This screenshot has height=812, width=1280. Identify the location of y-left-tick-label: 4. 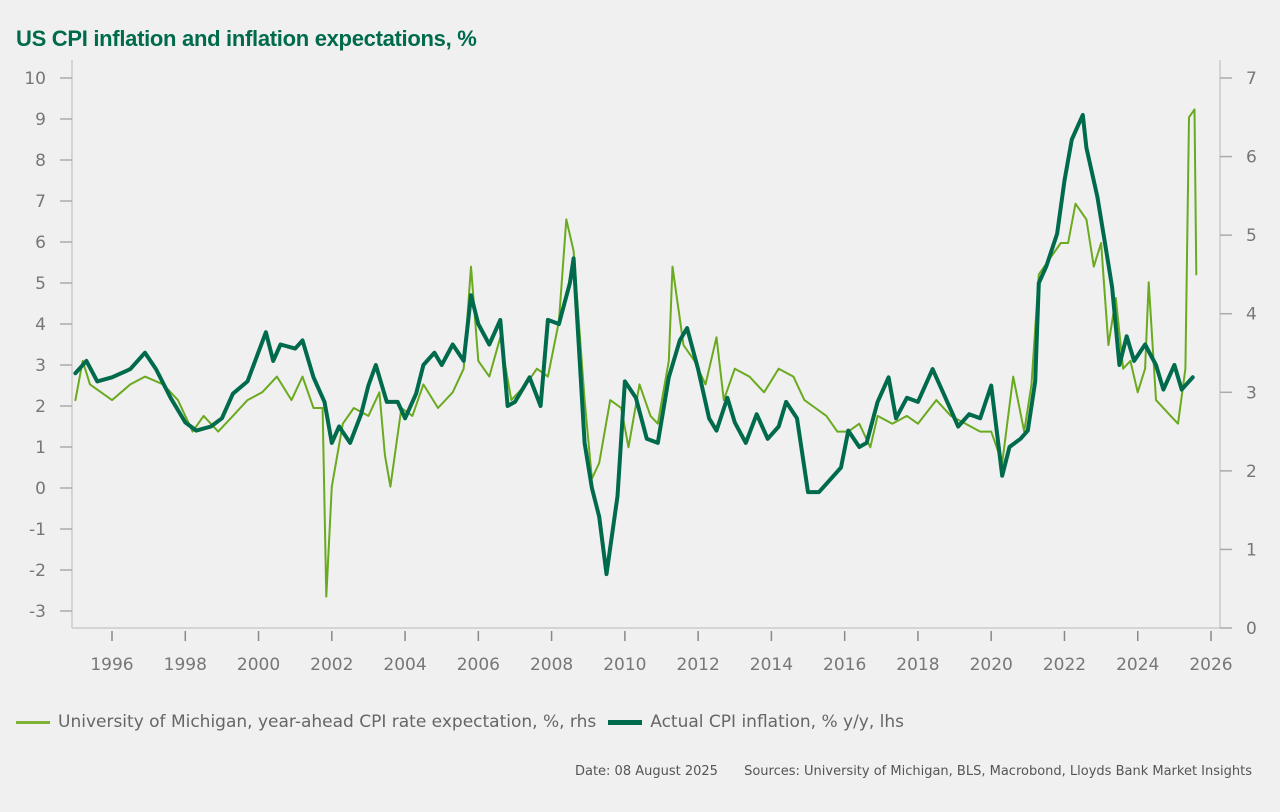
(40, 325).